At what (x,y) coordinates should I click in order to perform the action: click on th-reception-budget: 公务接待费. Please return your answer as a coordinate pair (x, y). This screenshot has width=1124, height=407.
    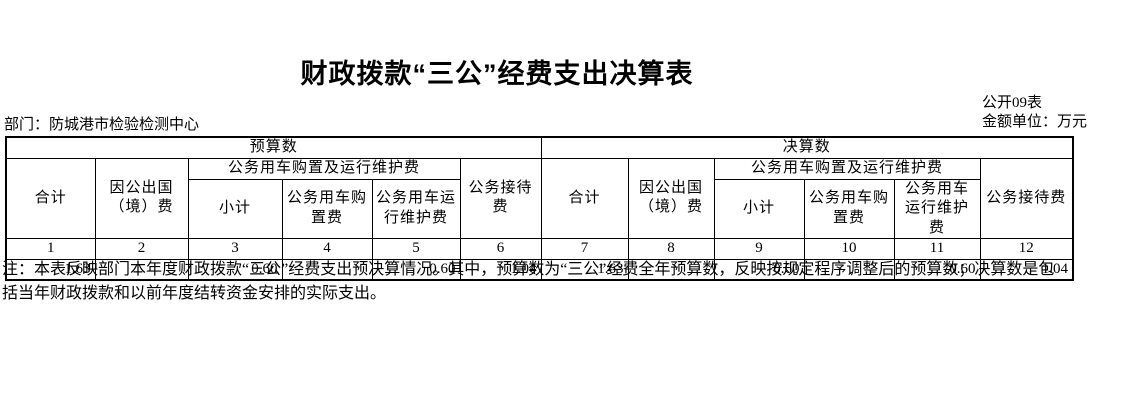
    Looking at the image, I should click on (500, 198).